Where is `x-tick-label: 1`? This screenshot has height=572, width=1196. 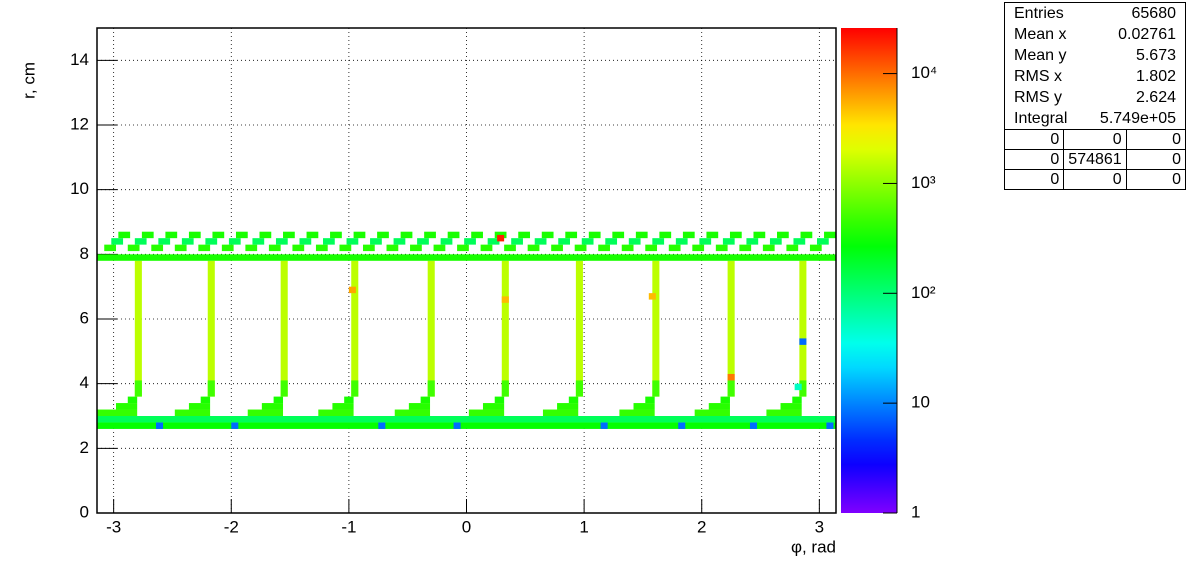
x-tick-label: 1 is located at coordinates (583, 526).